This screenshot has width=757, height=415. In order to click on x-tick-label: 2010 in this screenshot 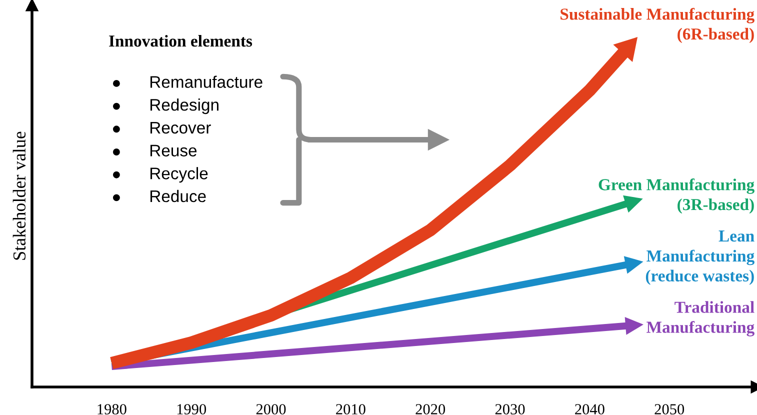, I will do `click(351, 409)`.